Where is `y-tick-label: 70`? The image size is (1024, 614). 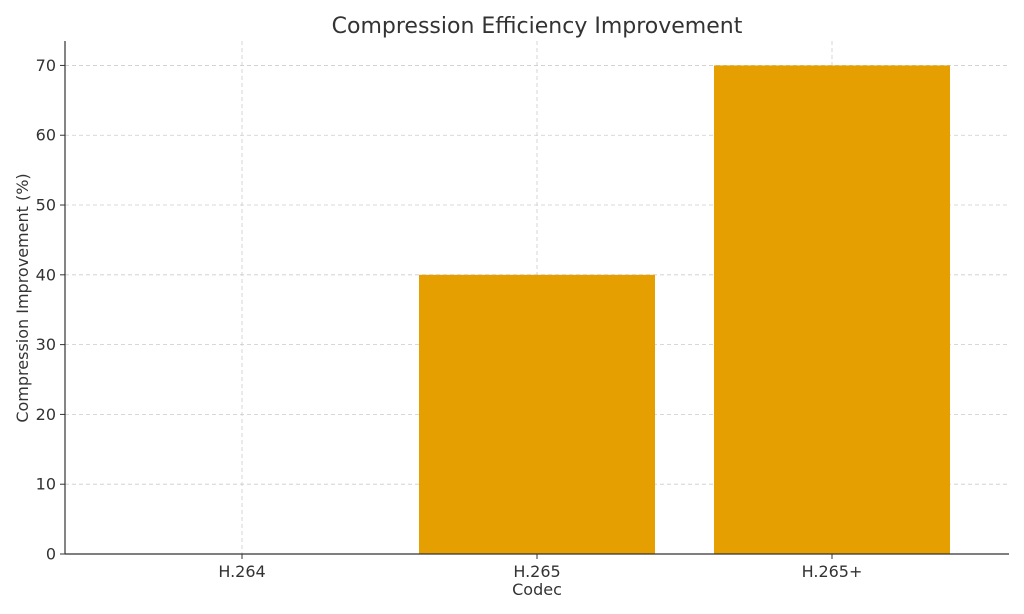 y-tick-label: 70 is located at coordinates (46, 65).